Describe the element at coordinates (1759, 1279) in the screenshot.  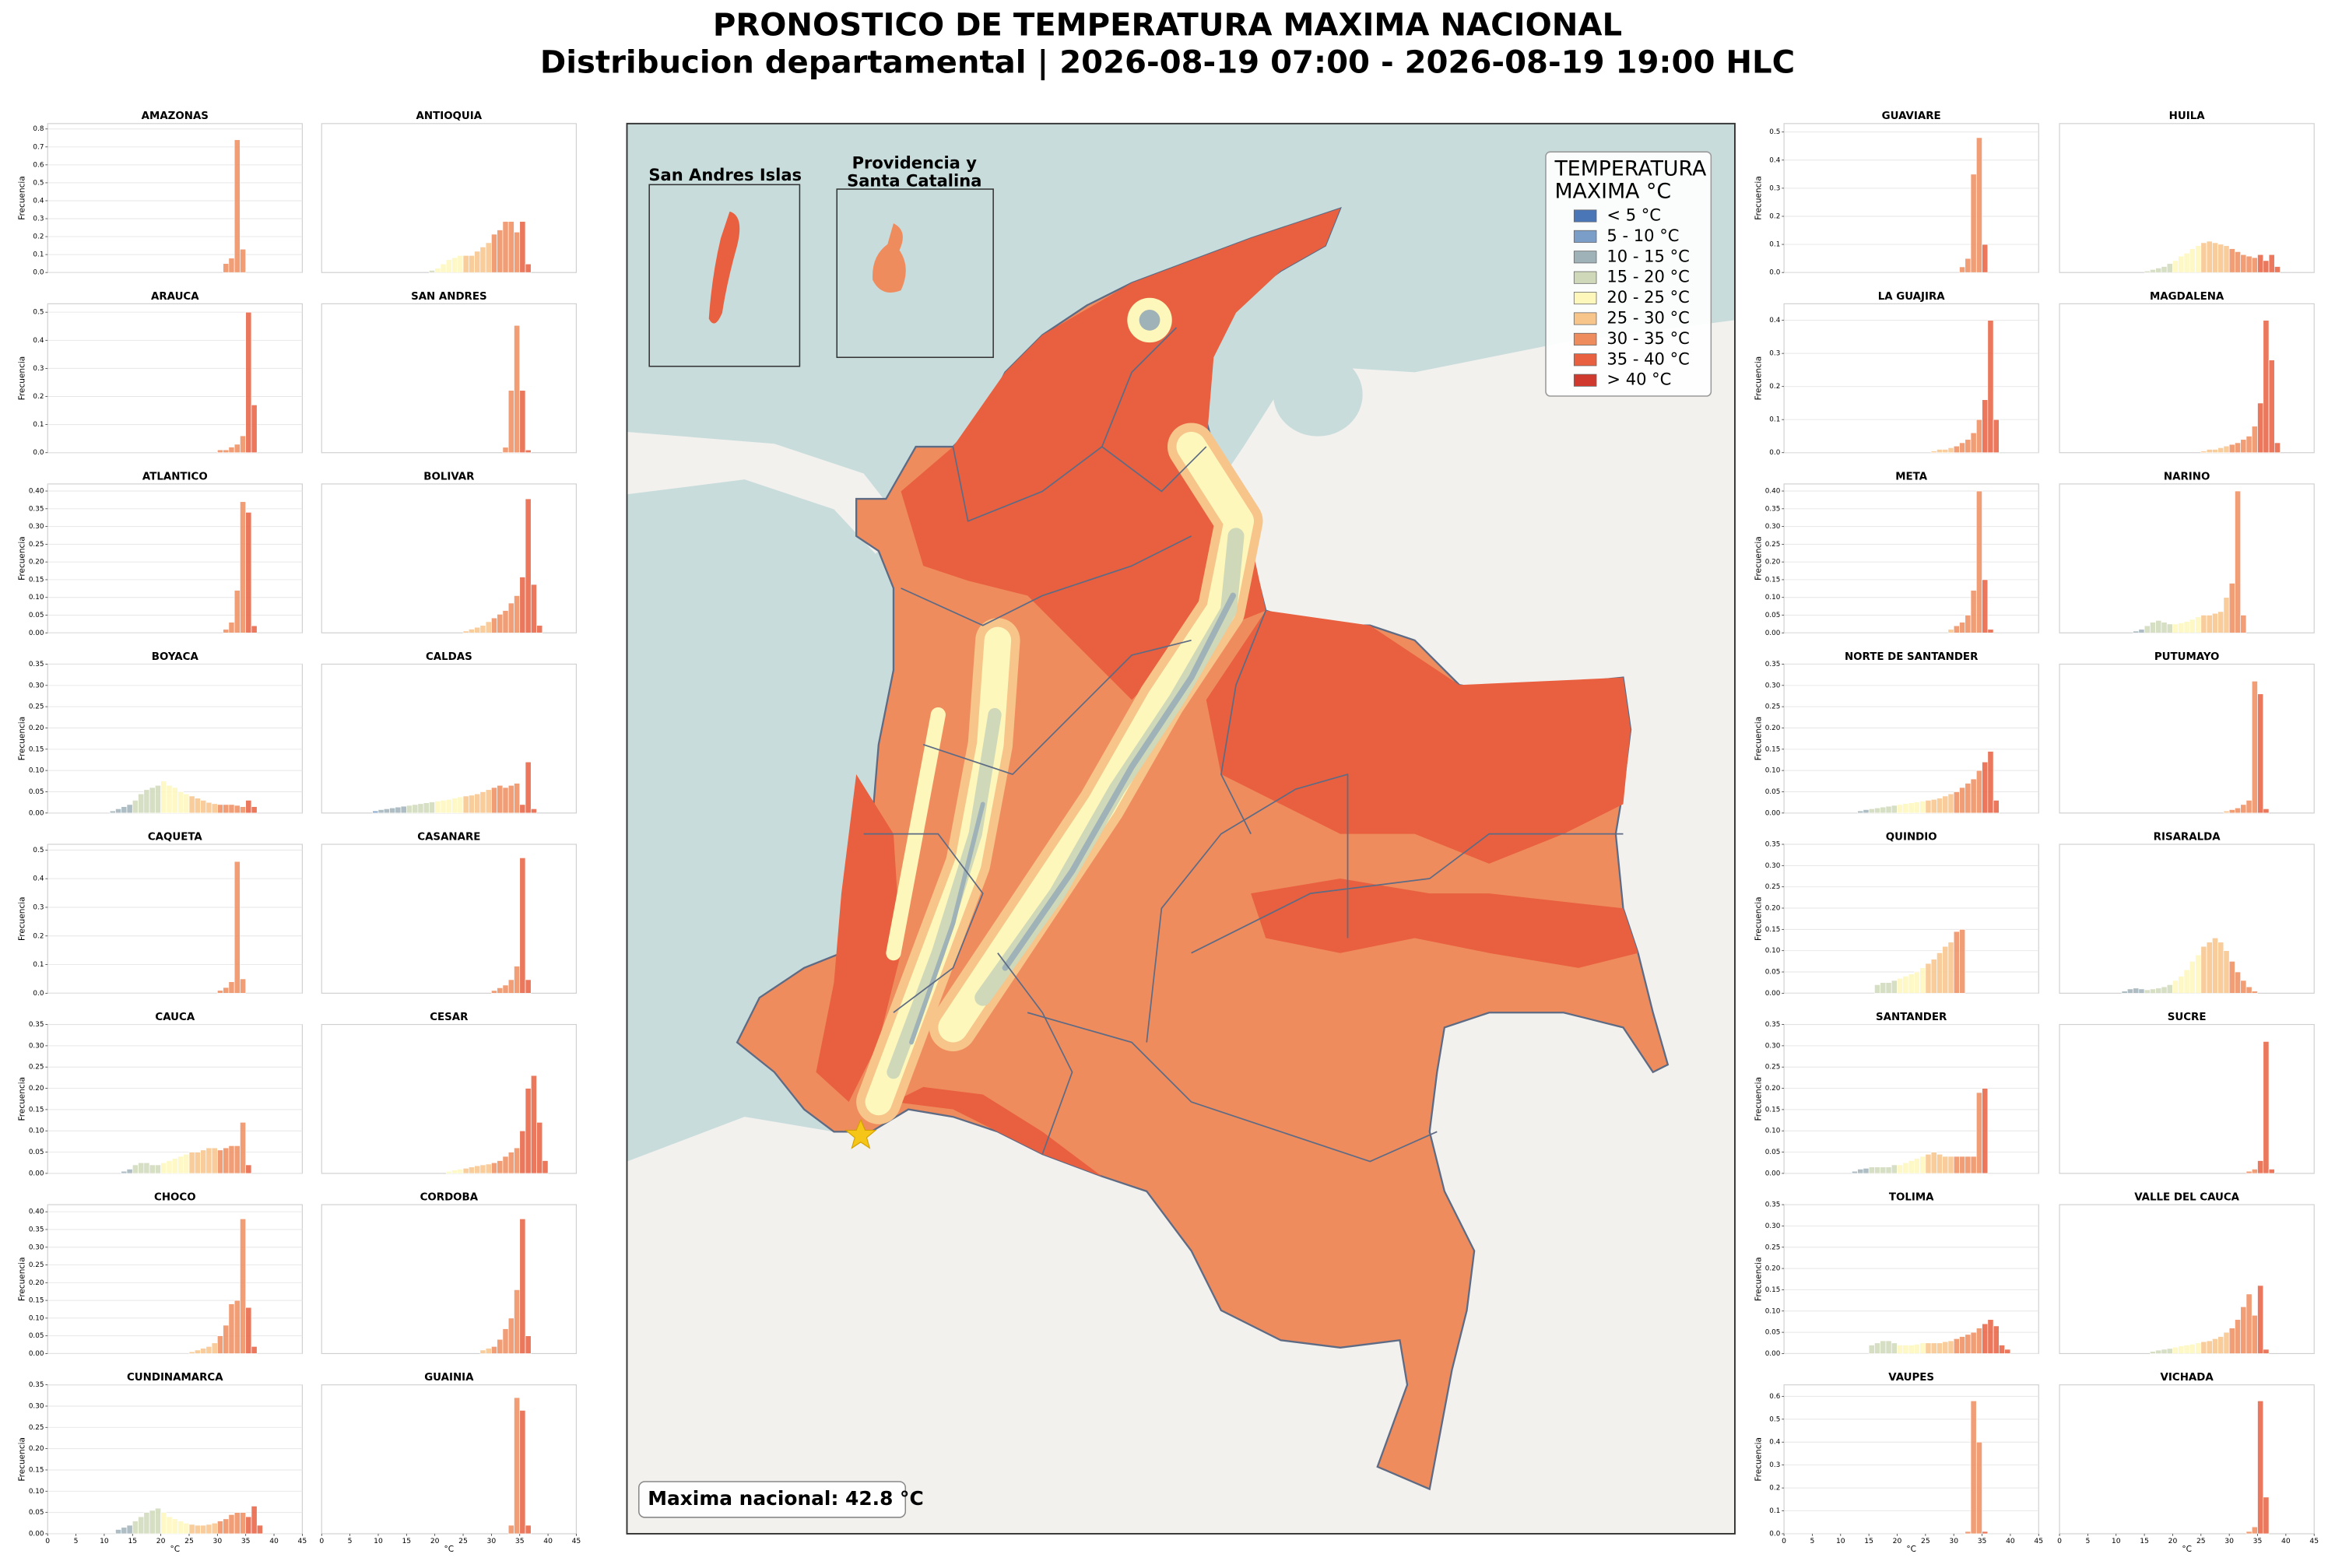
I see `y-axis-label: Frecuencia` at that location.